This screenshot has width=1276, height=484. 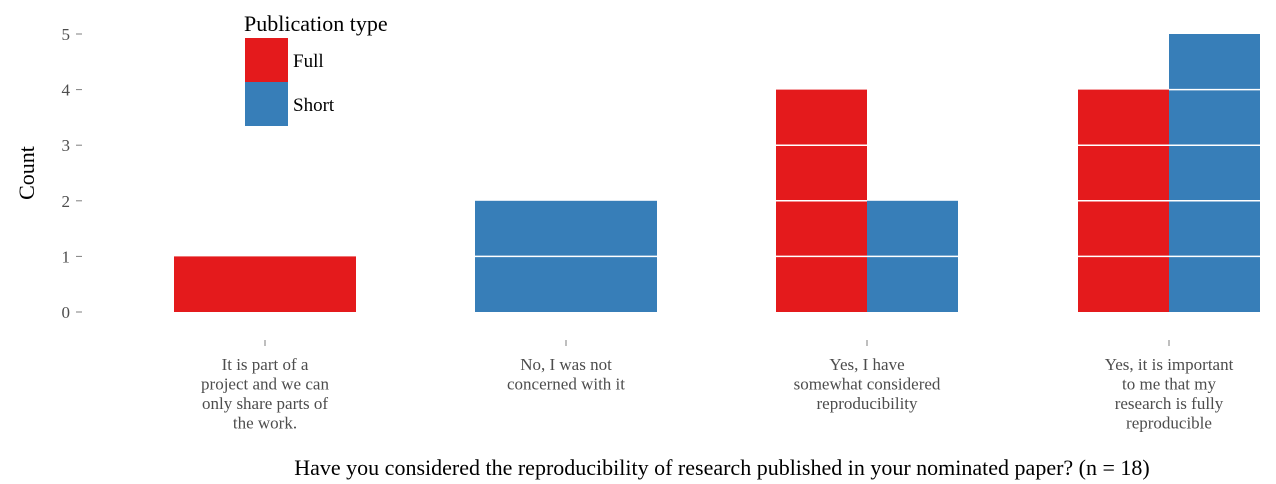 What do you see at coordinates (266, 104) in the screenshot?
I see `legend-swatch-short` at bounding box center [266, 104].